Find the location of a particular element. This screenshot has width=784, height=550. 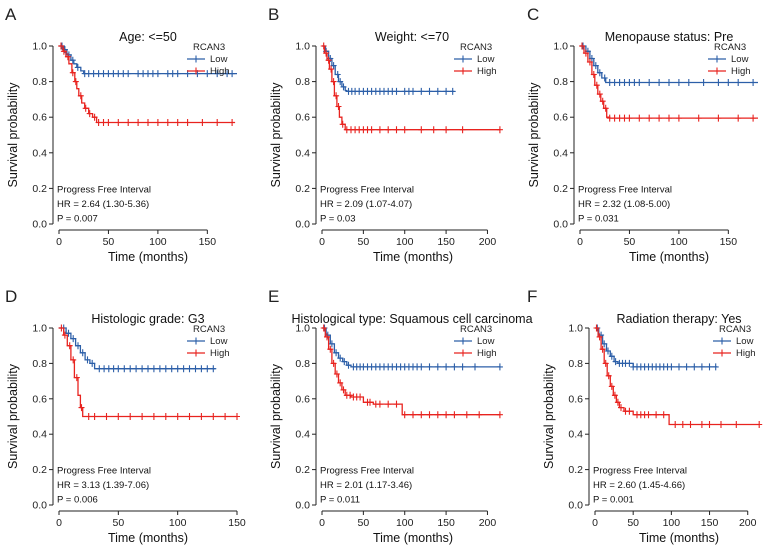

annotation-line: P = 0.001 is located at coordinates (613, 500).